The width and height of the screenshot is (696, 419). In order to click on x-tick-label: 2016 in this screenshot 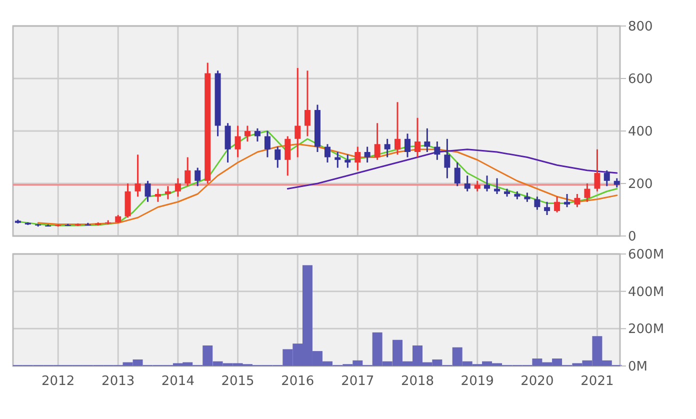, I will do `click(297, 381)`.